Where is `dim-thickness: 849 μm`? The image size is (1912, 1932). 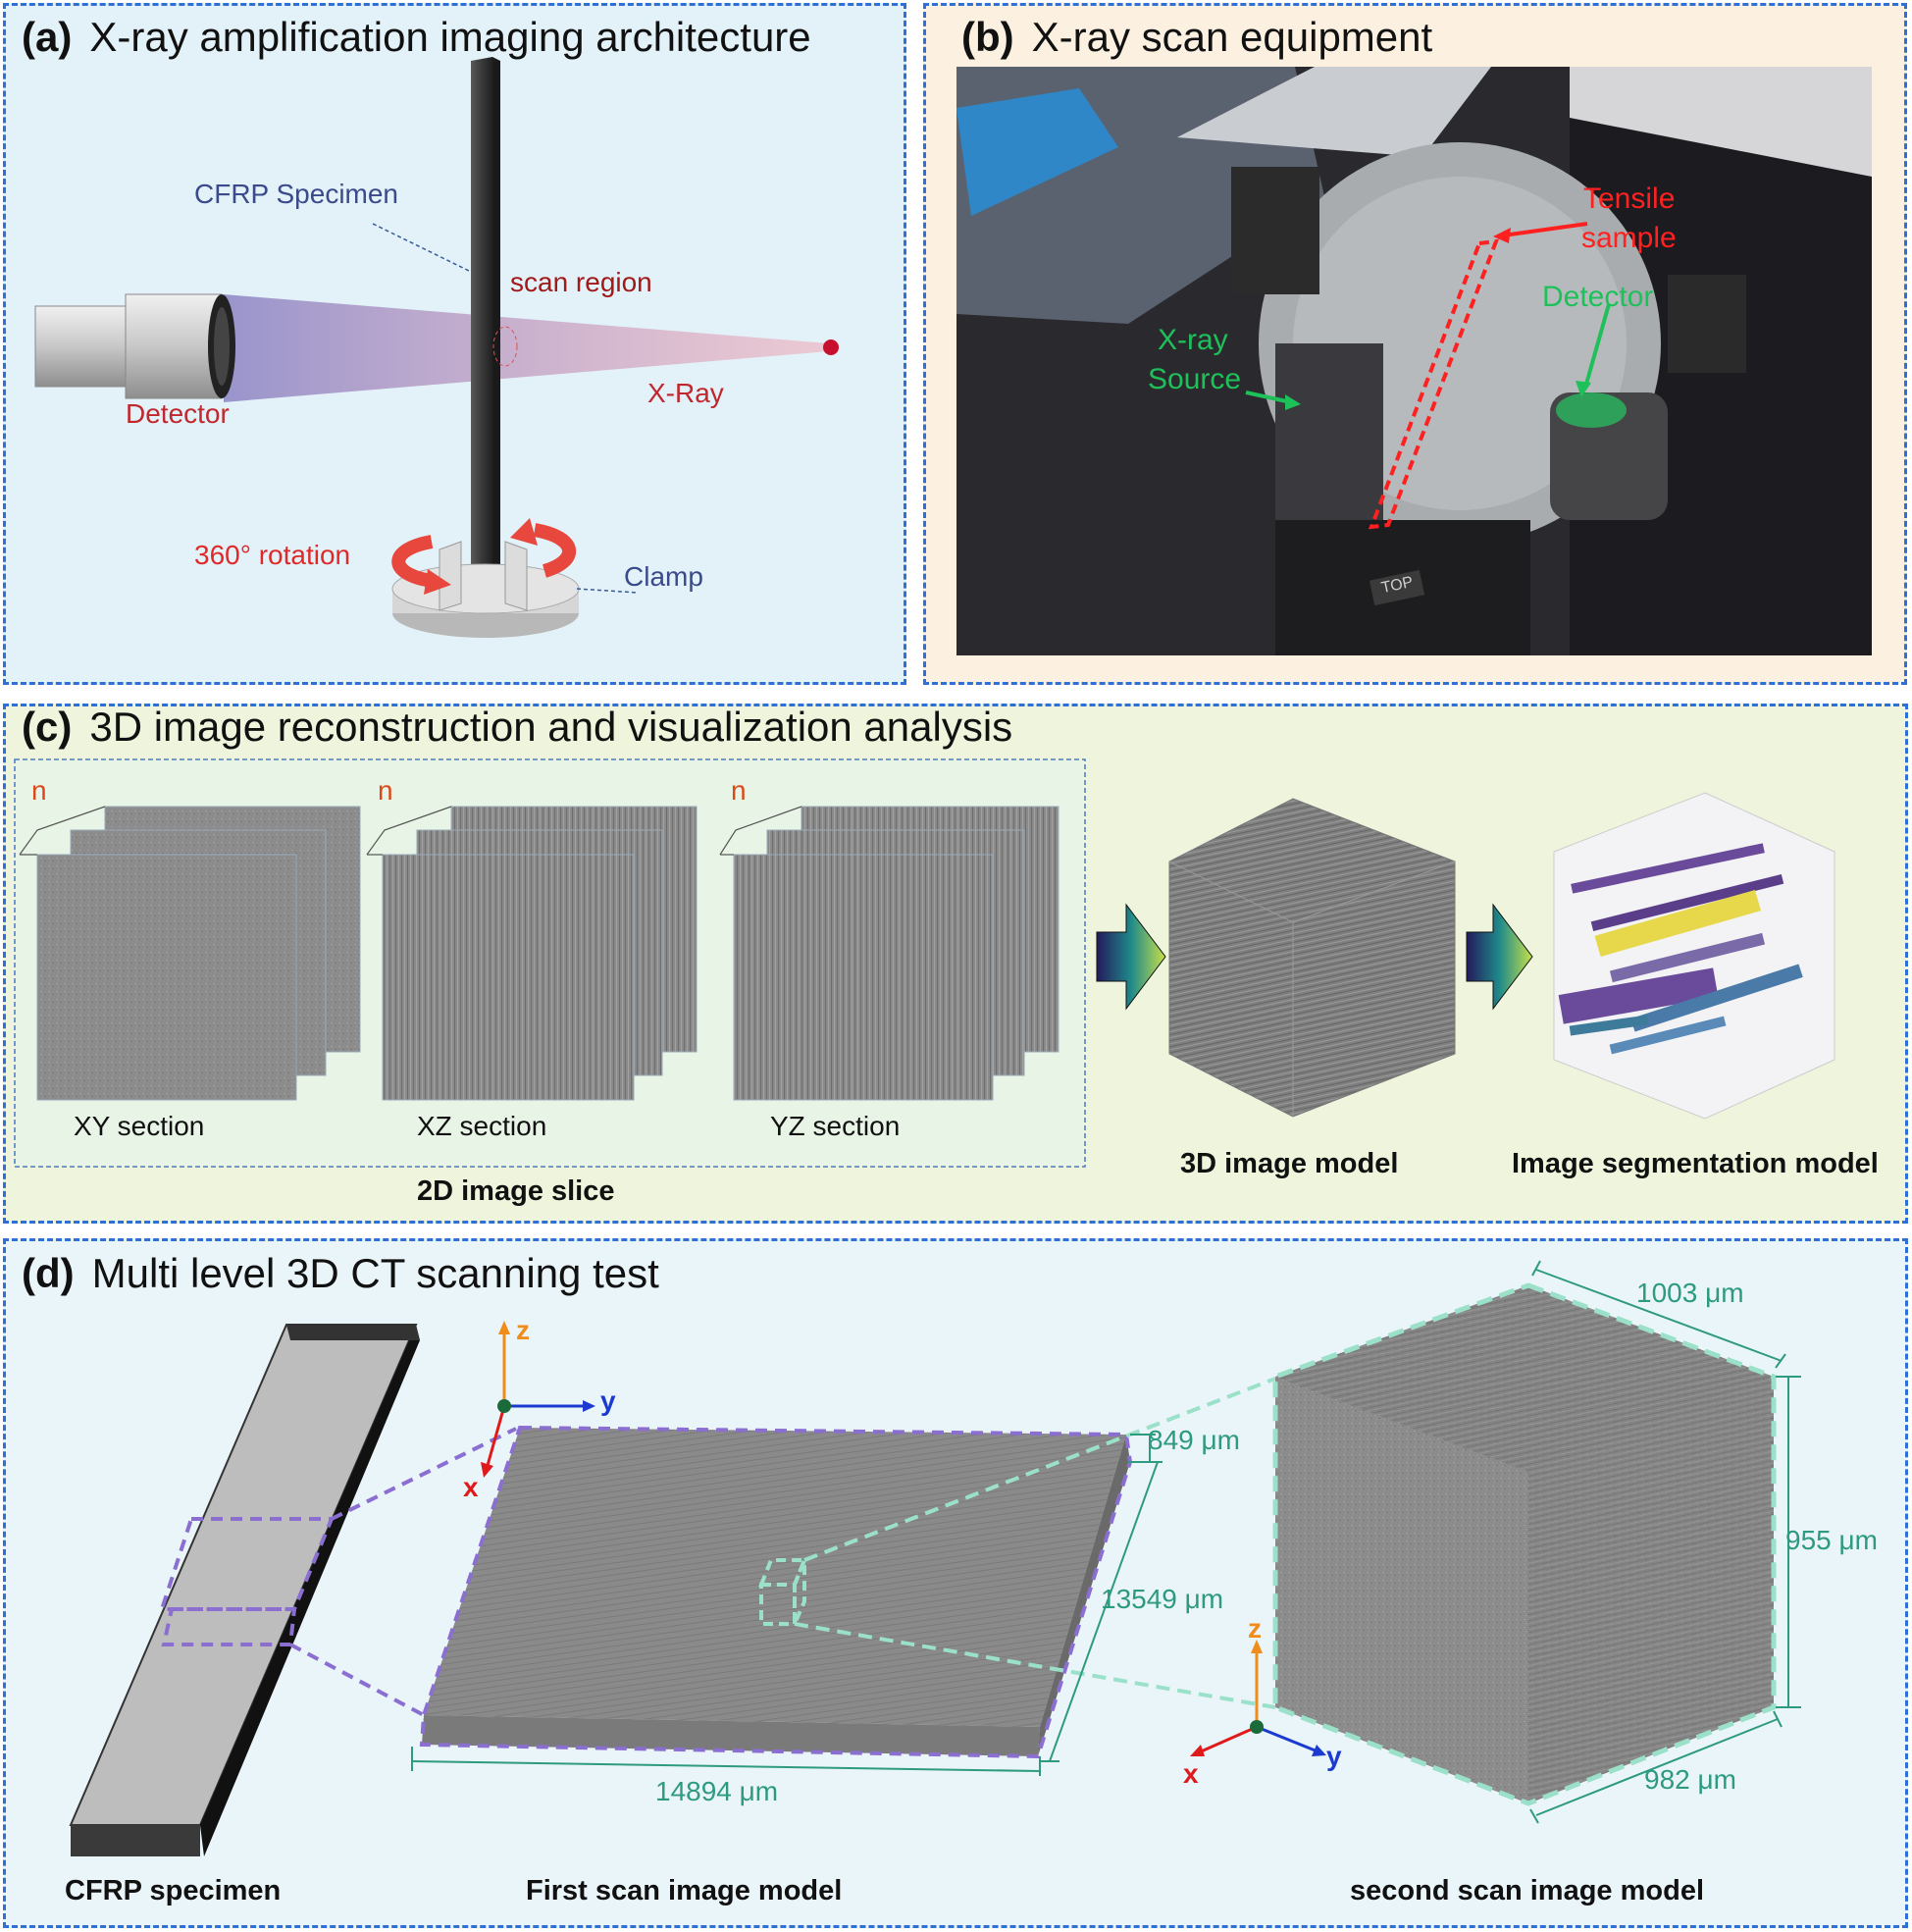
dim-thickness: 849 μm is located at coordinates (1194, 1440).